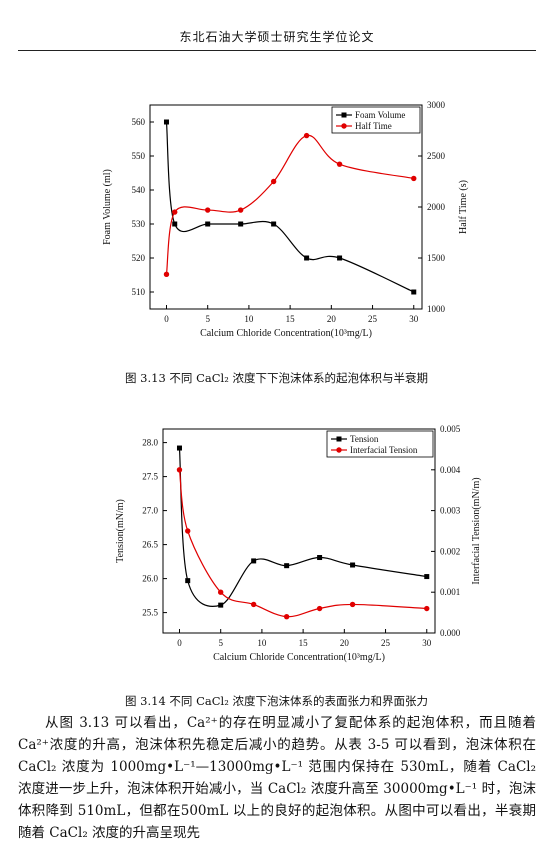 The width and height of the screenshot is (553, 852). I want to click on y-left-tick-label: 28.0, so click(150, 443).